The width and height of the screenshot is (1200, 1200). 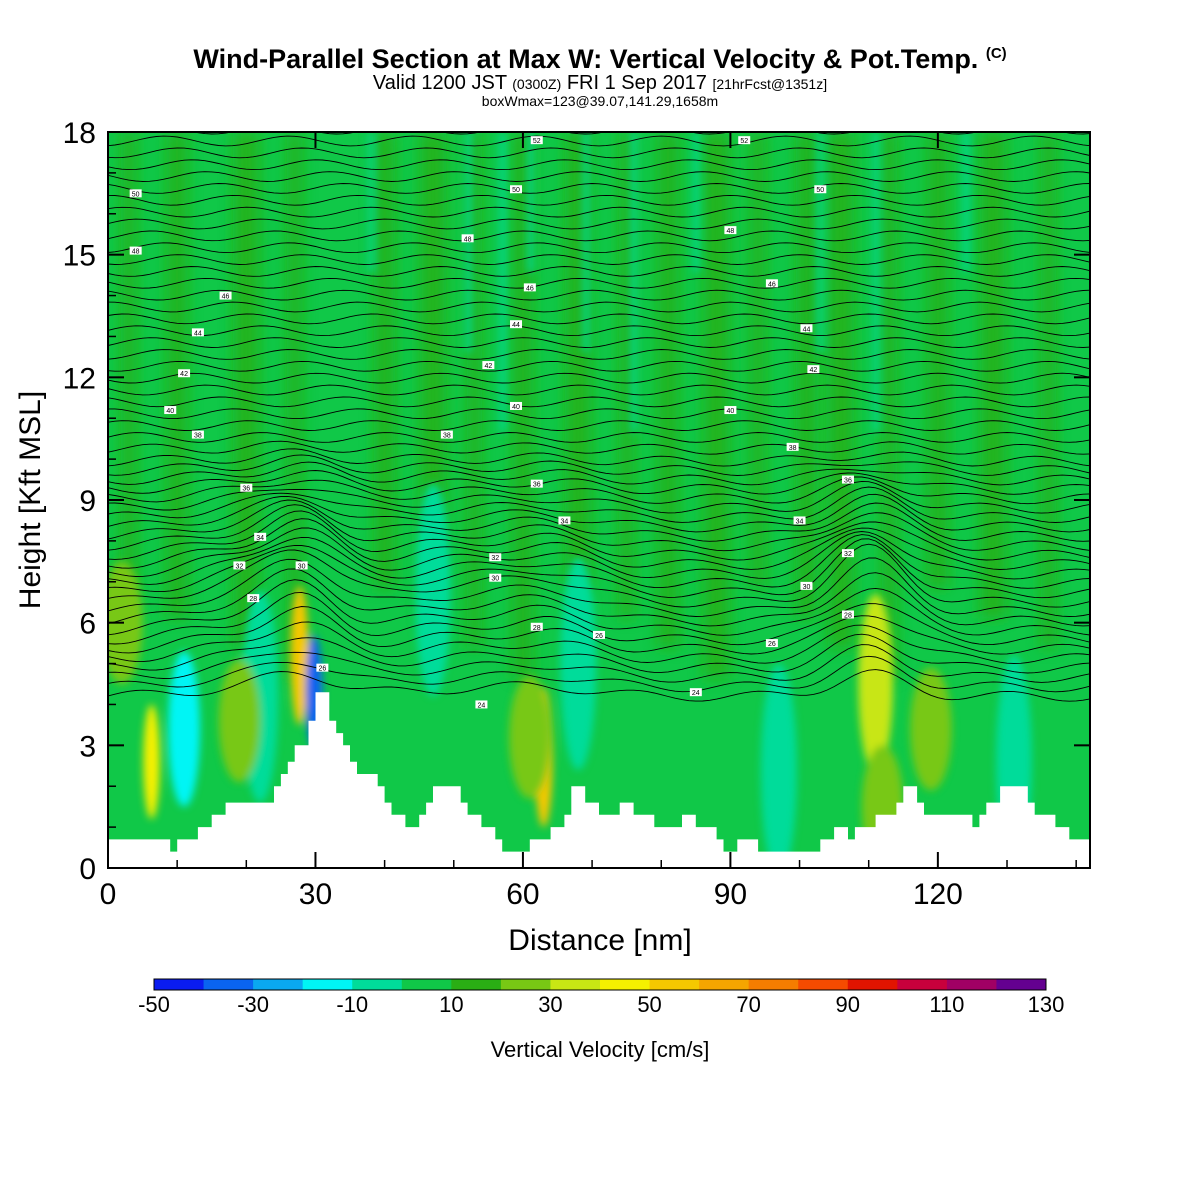 What do you see at coordinates (847, 614) in the screenshot?
I see `theta-label: 28` at bounding box center [847, 614].